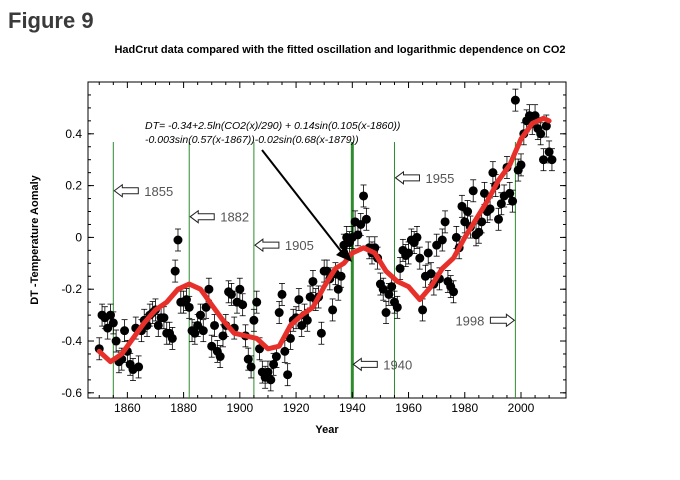 Image resolution: width=680 pixels, height=480 pixels. I want to click on figure-label: Figure 9, so click(51, 20).